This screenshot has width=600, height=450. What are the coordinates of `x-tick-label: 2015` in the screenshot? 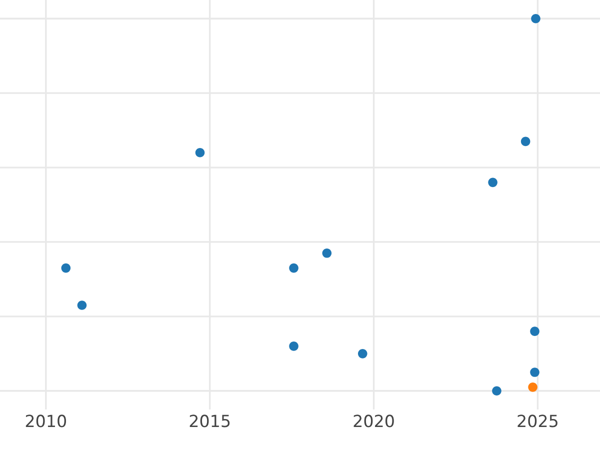 It's located at (210, 421).